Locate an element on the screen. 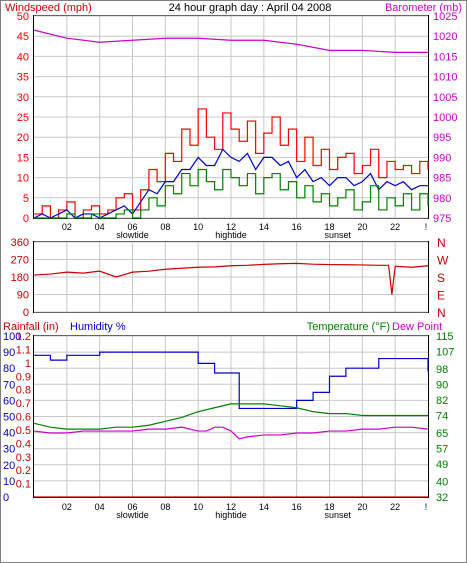 The image size is (467, 563). wind-x-tick: 22 is located at coordinates (395, 227).